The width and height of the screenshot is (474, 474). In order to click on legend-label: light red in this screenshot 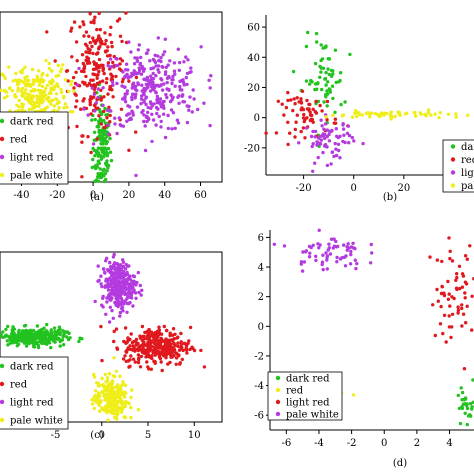, I will do `click(467, 173)`.